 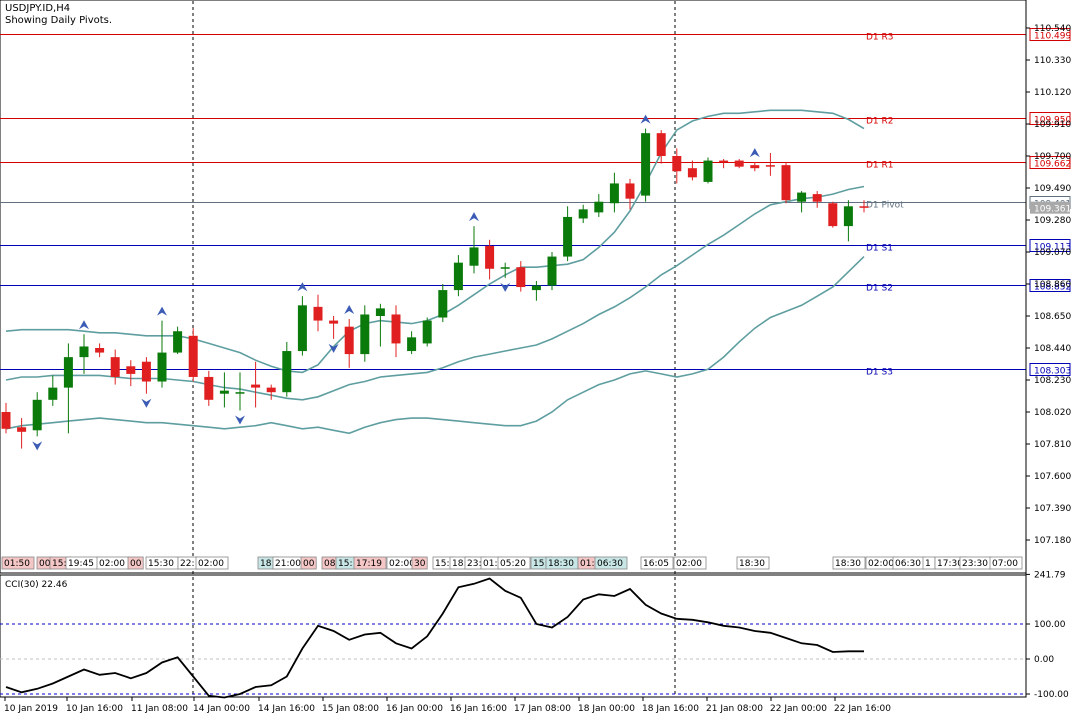 I want to click on time-badge-text: 18:30, so click(x=848, y=564).